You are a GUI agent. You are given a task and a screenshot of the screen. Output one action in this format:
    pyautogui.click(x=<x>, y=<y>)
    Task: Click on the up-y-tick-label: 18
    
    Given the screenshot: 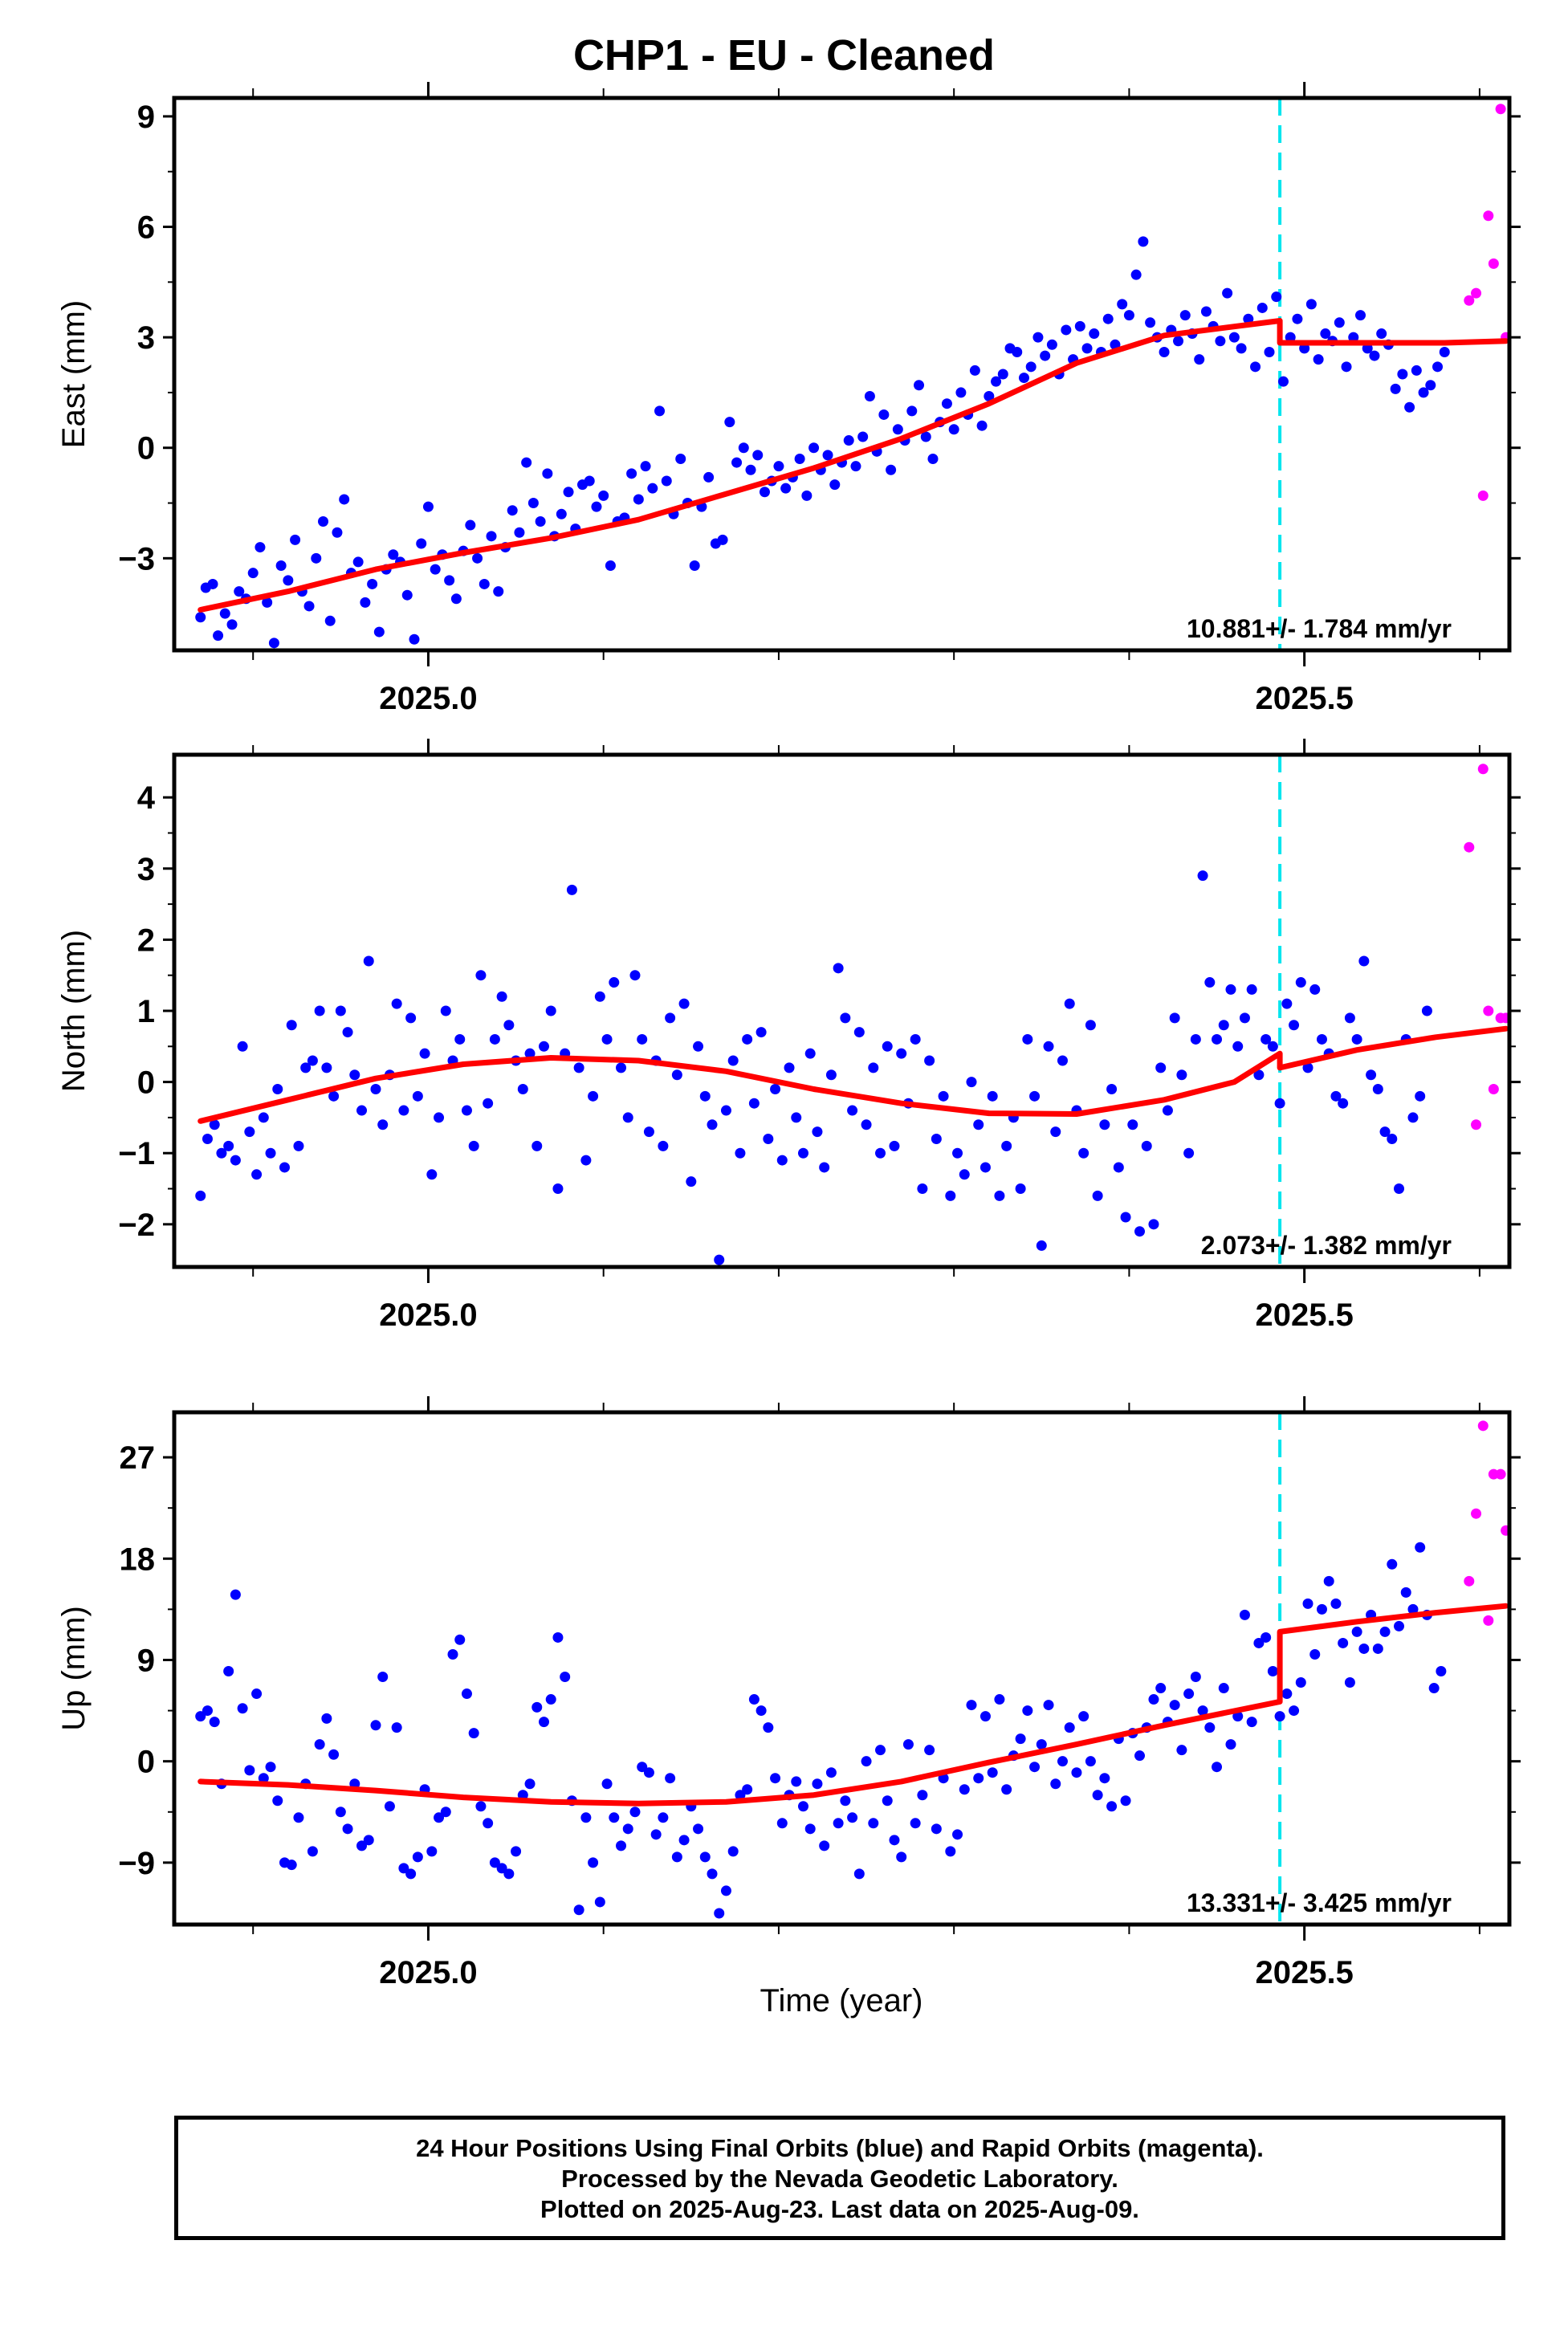 What is the action you would take?
    pyautogui.click(x=138, y=1559)
    